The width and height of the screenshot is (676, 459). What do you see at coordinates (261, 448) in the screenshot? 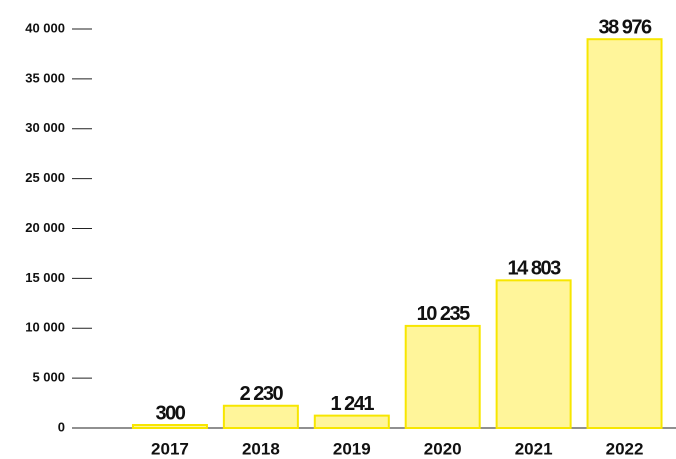
I see `x-tick-label: 2018` at bounding box center [261, 448].